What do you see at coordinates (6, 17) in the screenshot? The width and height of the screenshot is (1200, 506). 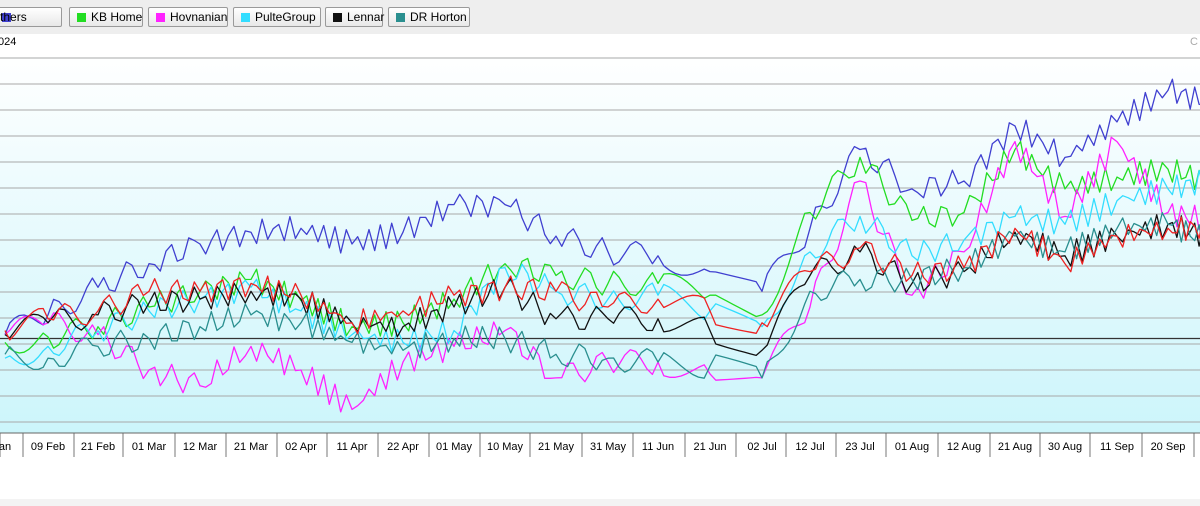 I see `toll-brothers-swatch-icon` at bounding box center [6, 17].